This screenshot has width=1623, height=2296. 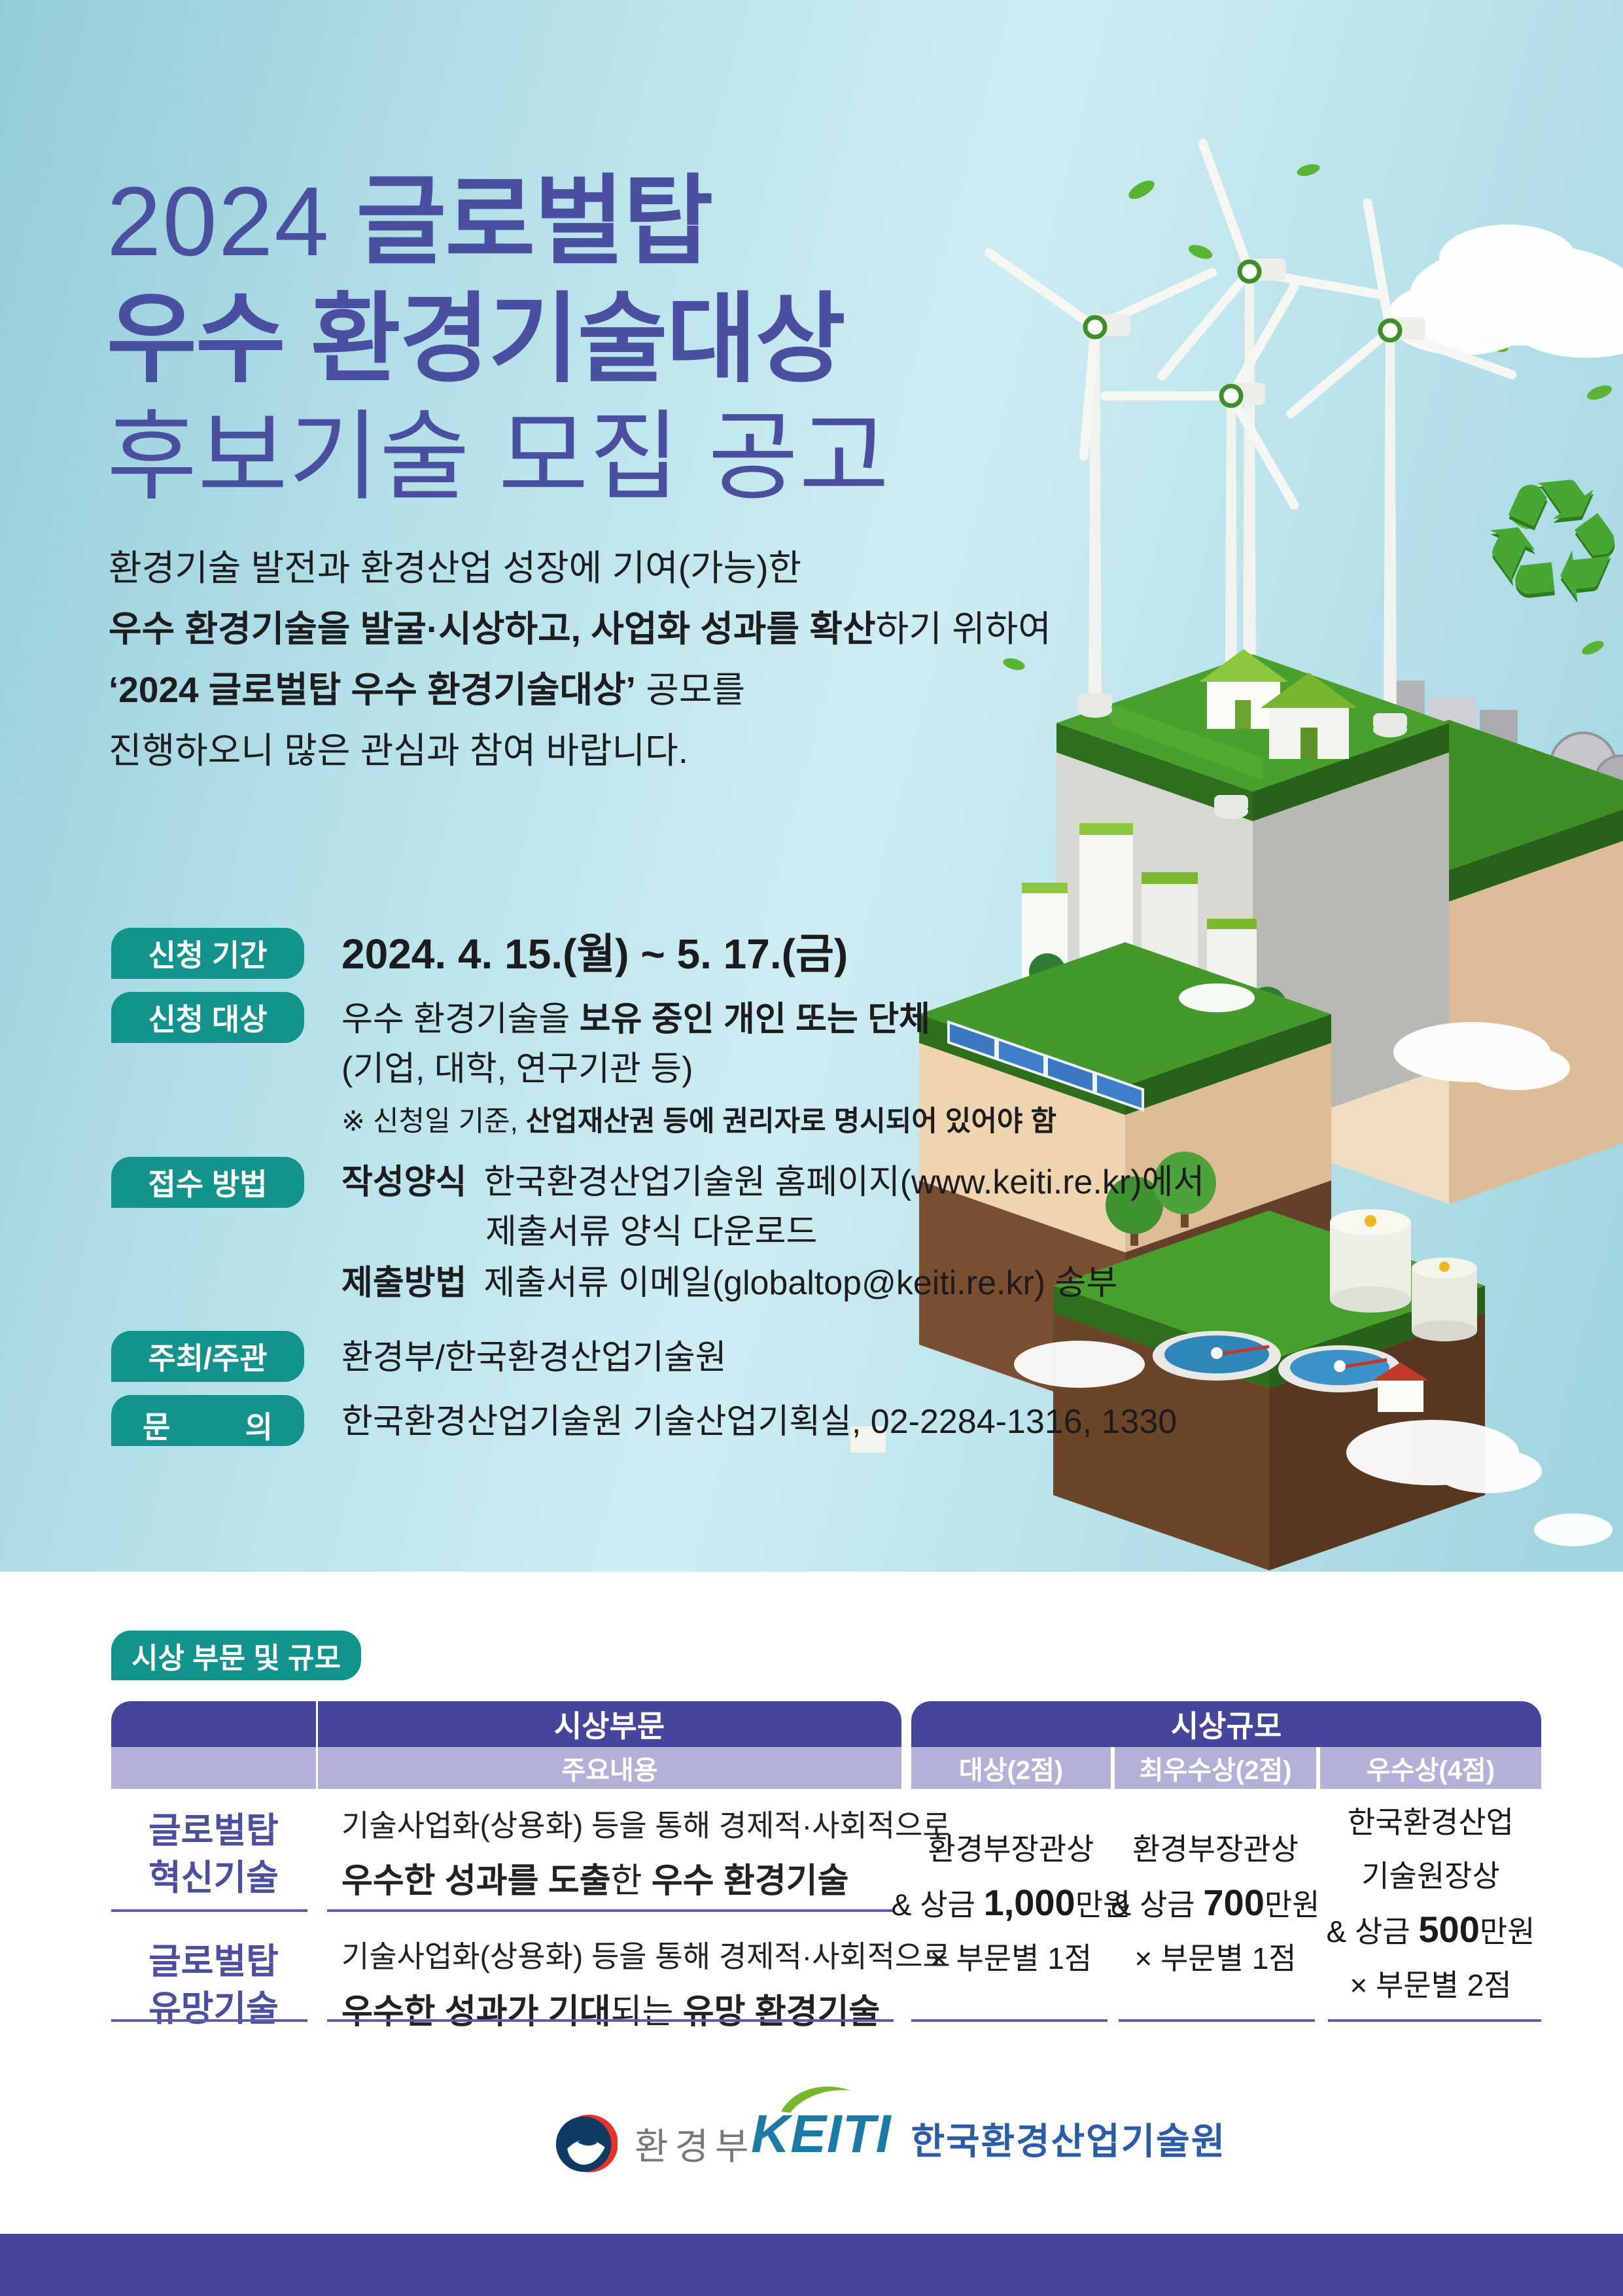 What do you see at coordinates (208, 1356) in the screenshot?
I see `badge-host: 주최/주관` at bounding box center [208, 1356].